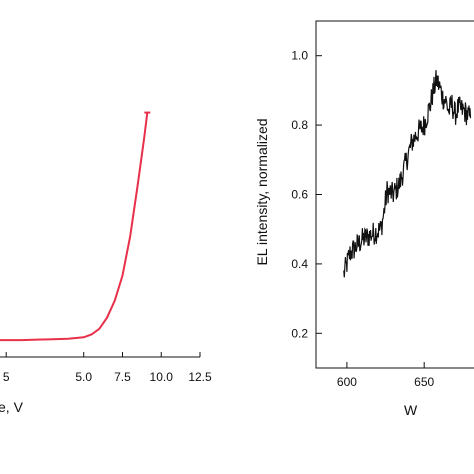  What do you see at coordinates (386, 375) in the screenshot?
I see `right-x-ticks: 600 650` at bounding box center [386, 375].